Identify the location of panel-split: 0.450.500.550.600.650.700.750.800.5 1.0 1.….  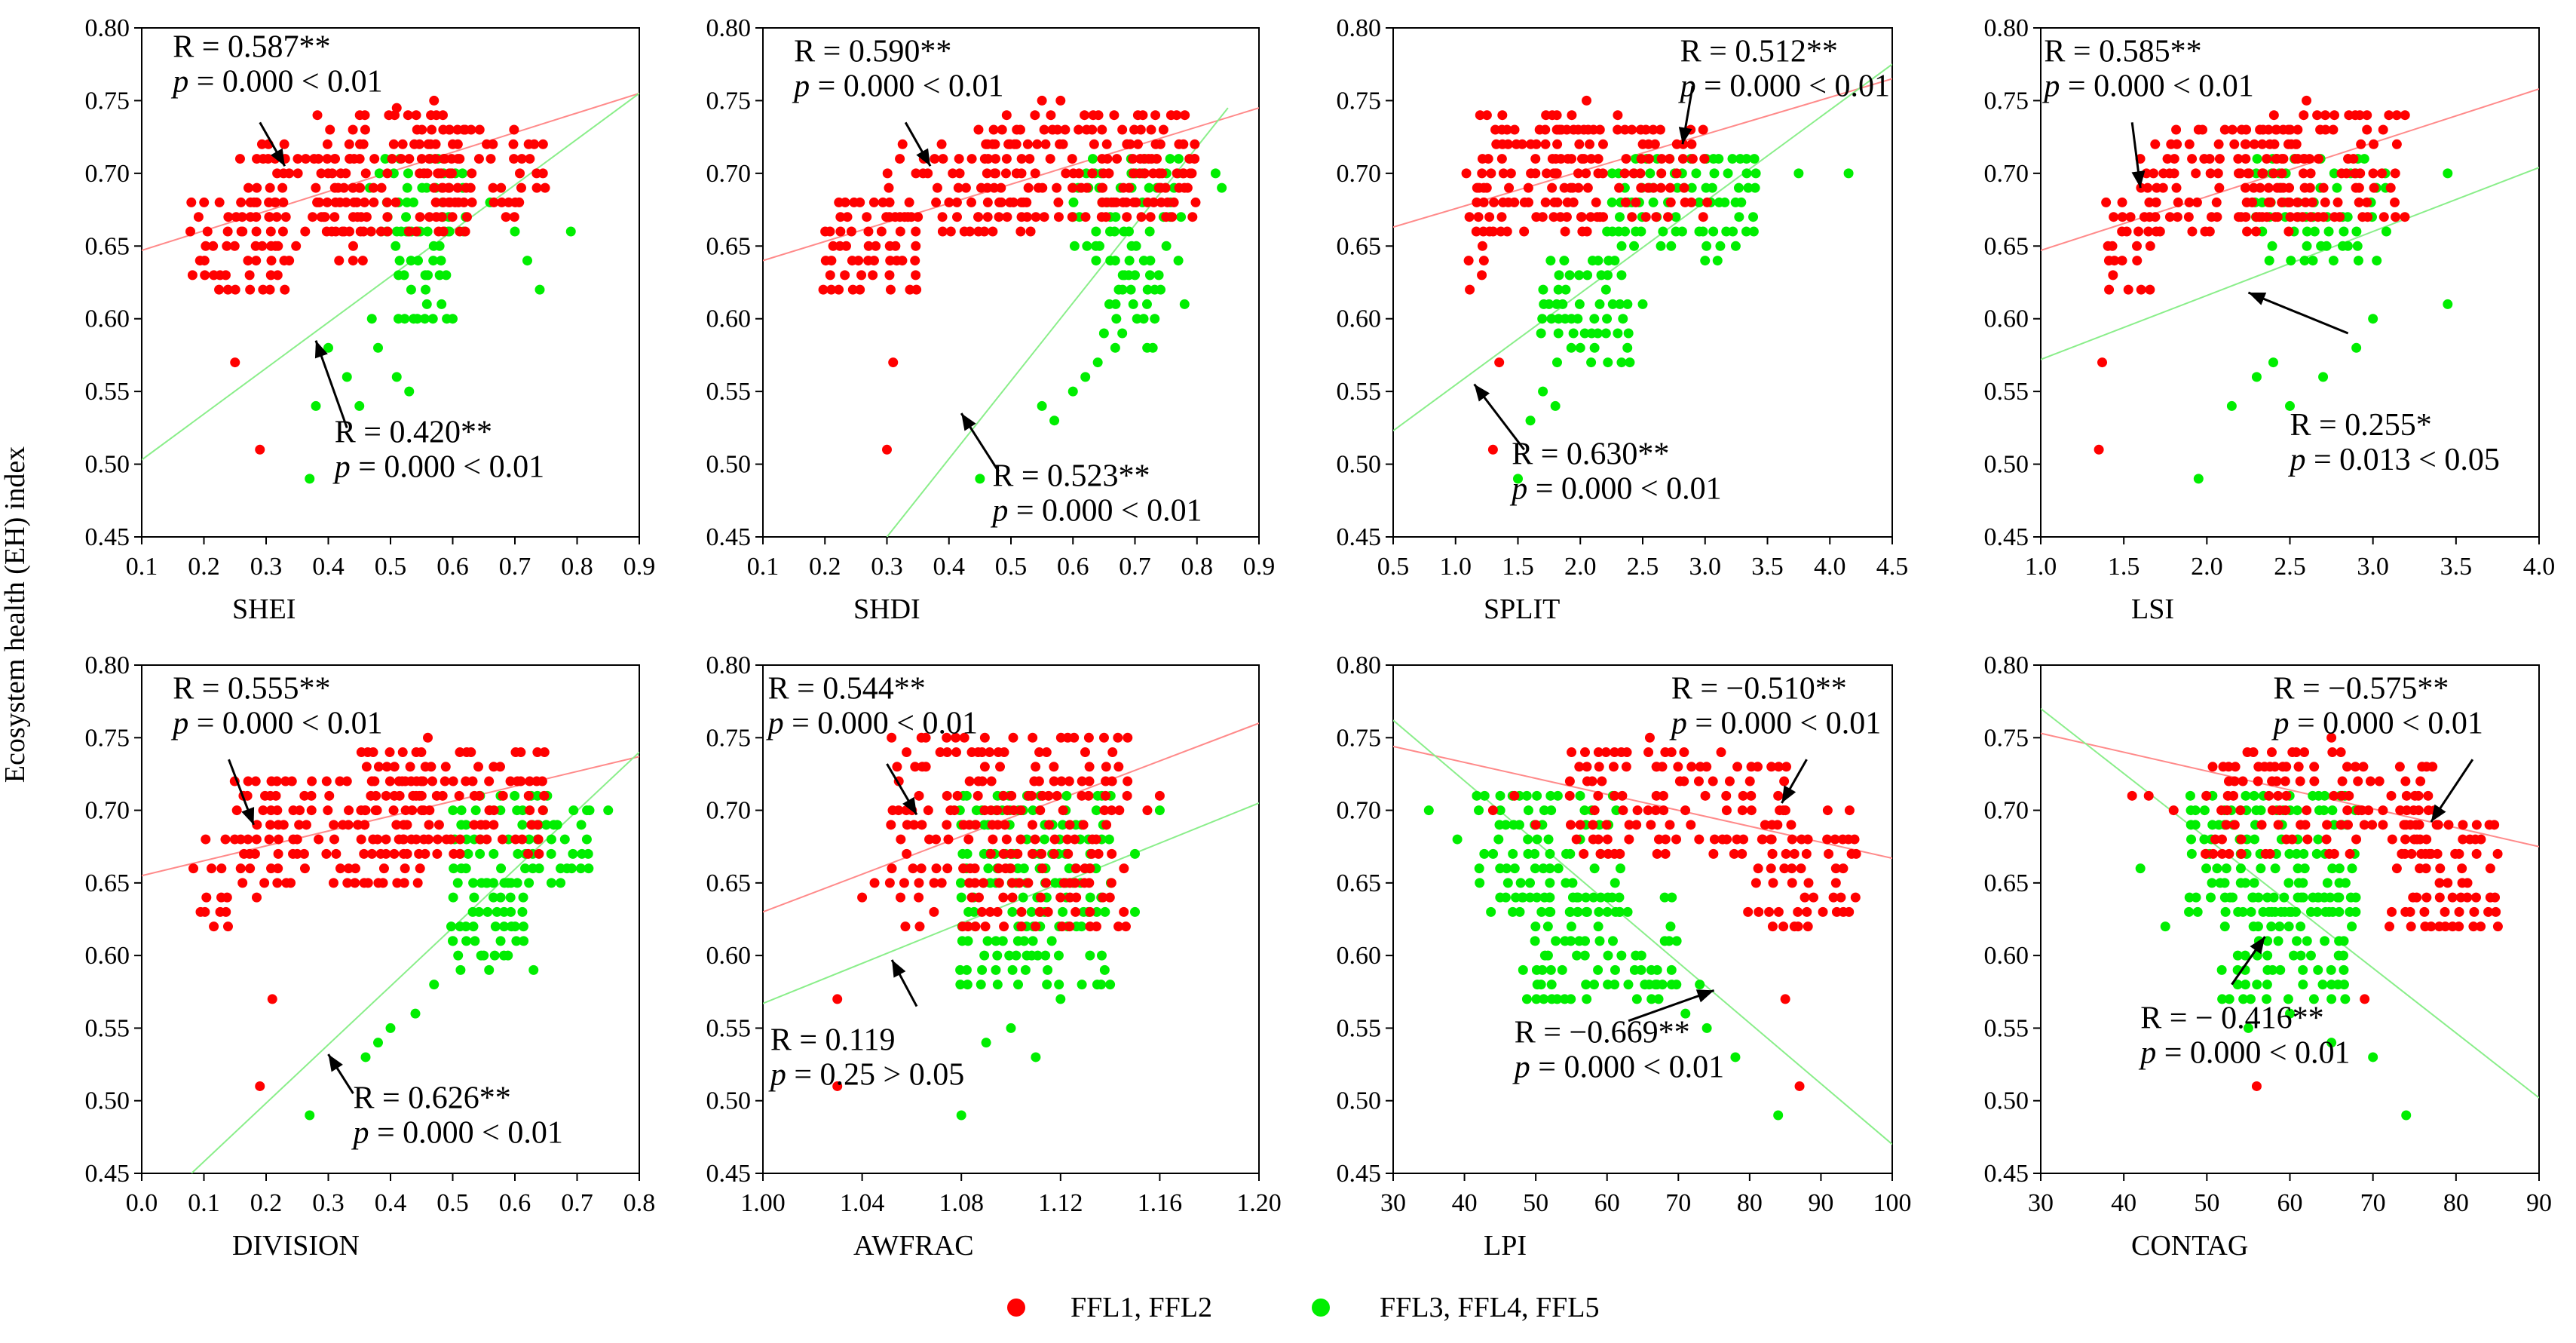
(1623, 319).